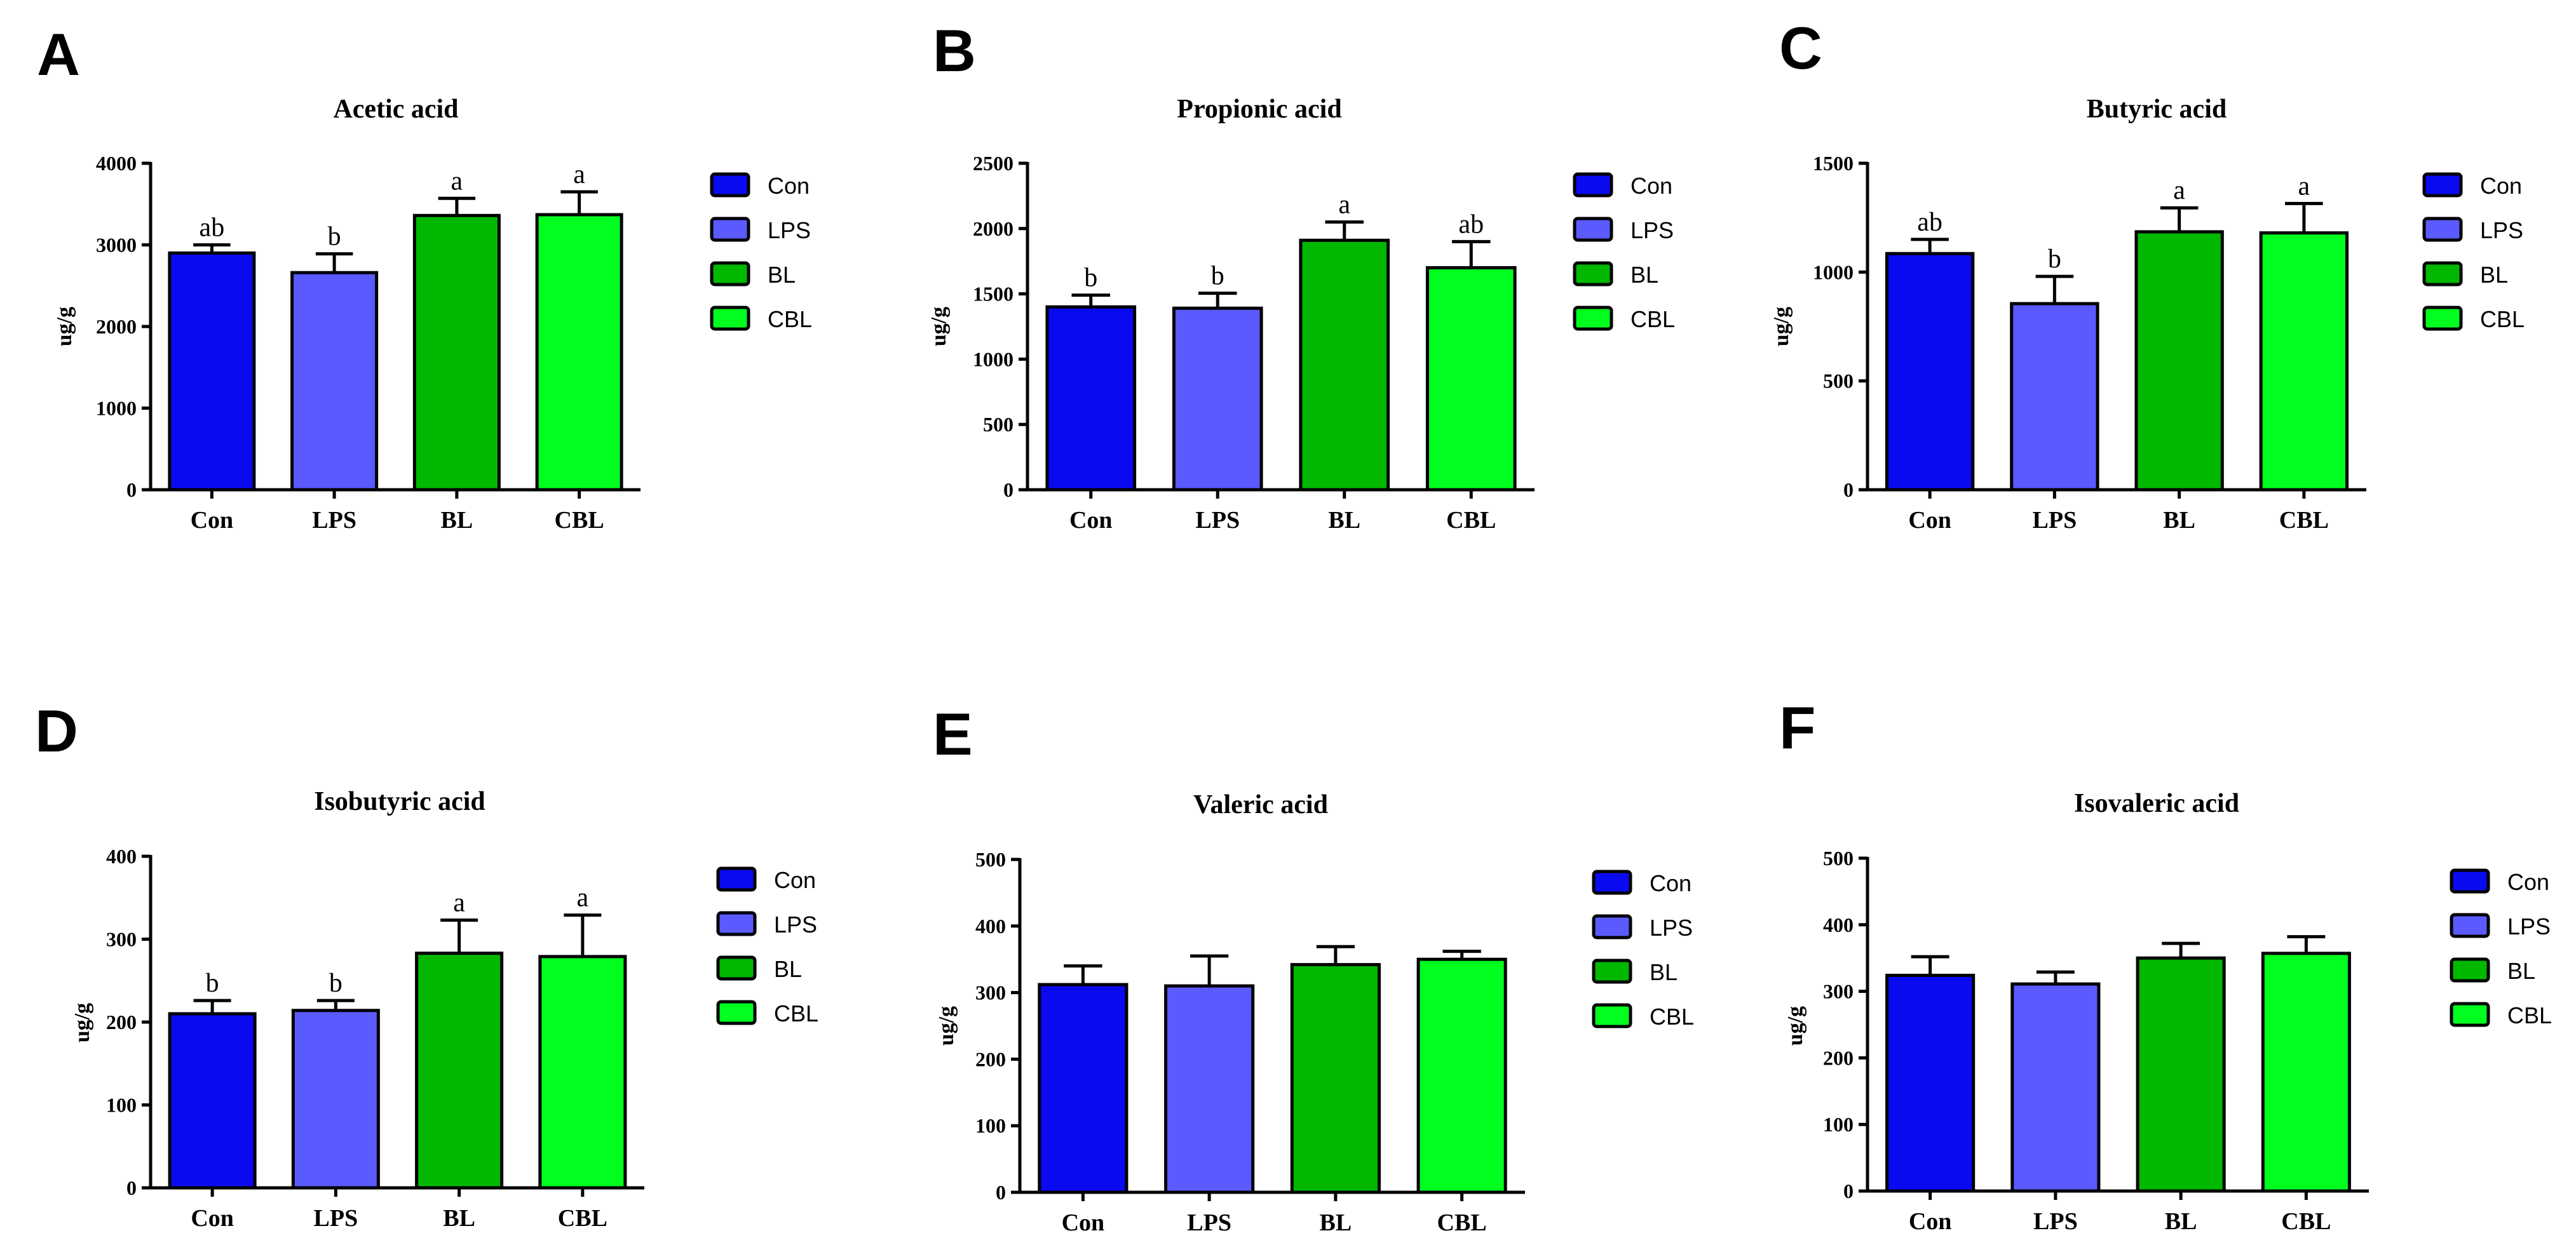 This screenshot has height=1259, width=2576. Describe the element at coordinates (116, 246) in the screenshot. I see `y-tick-label: 3000` at that location.